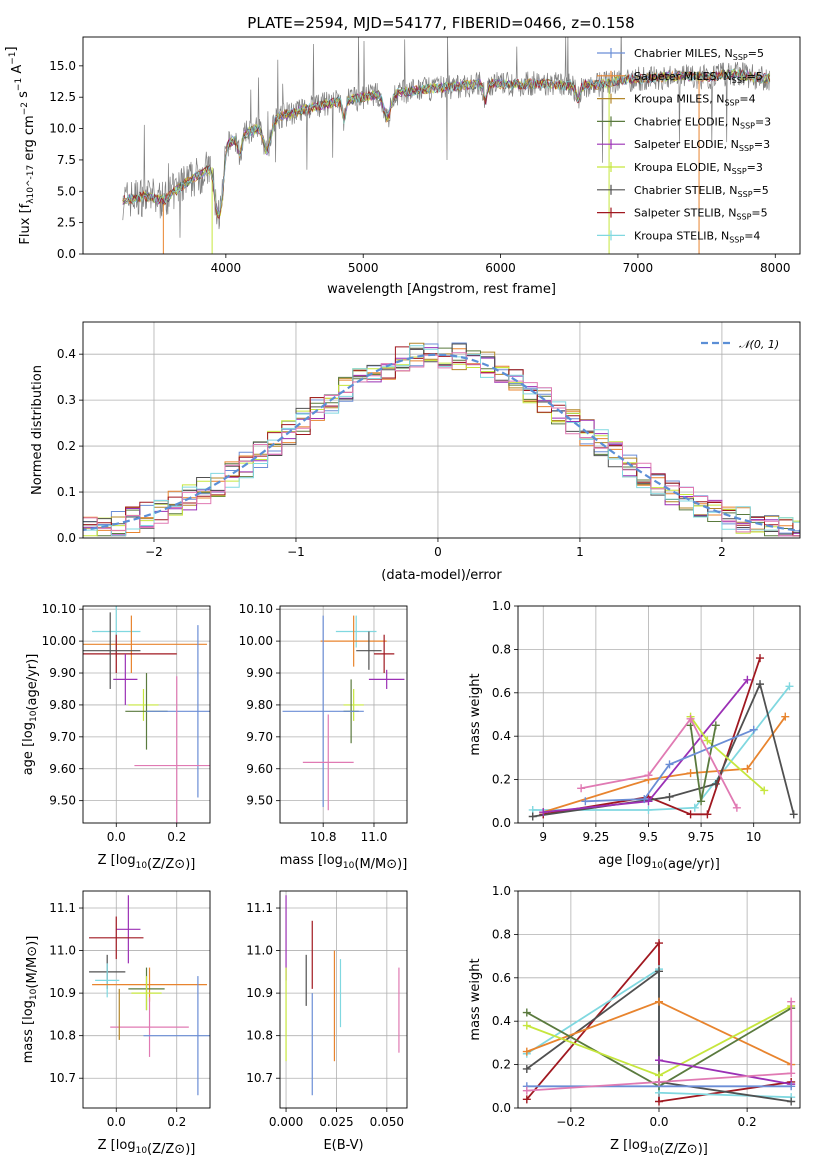 This screenshot has height=1170, width=819. I want to click on x-tick-label: −2, so click(154, 552).